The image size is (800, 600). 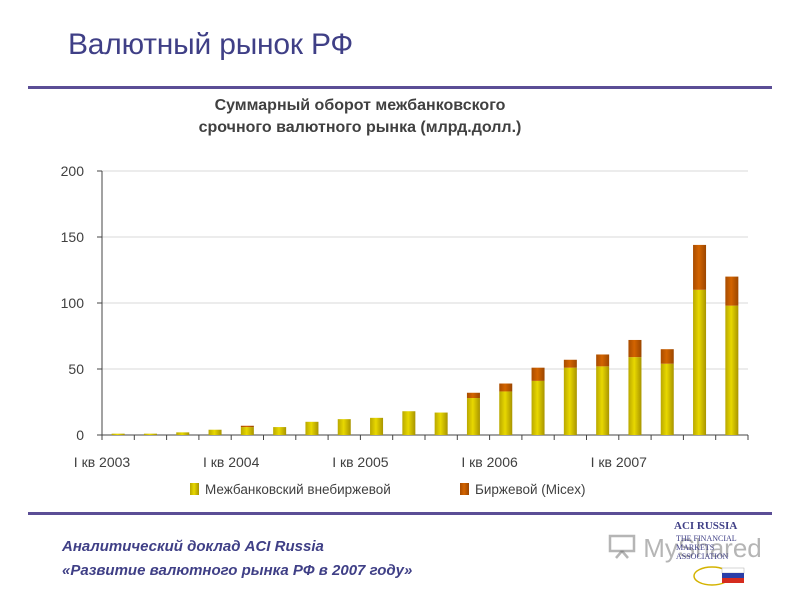 I want to click on legend-interbank-swatch, so click(x=194, y=489).